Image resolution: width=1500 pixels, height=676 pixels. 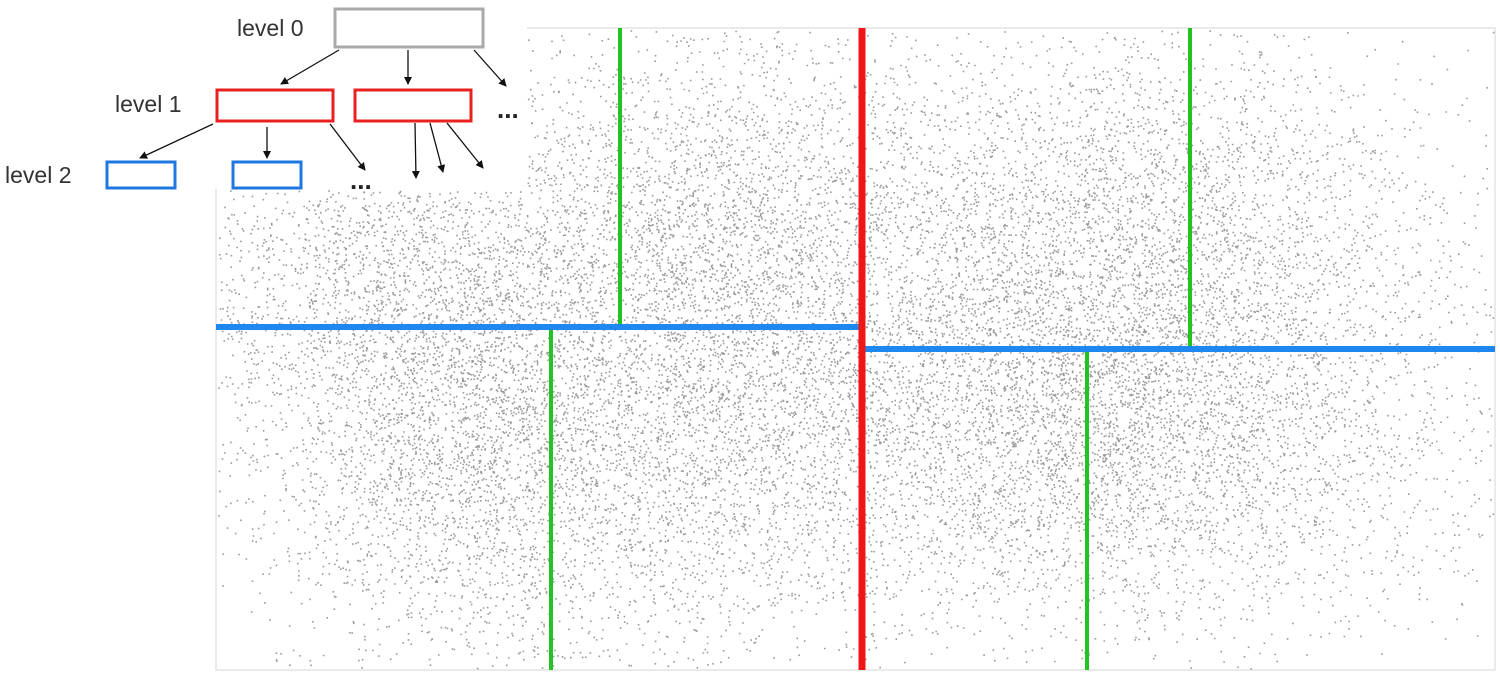 What do you see at coordinates (409, 28) in the screenshot?
I see `node-level0` at bounding box center [409, 28].